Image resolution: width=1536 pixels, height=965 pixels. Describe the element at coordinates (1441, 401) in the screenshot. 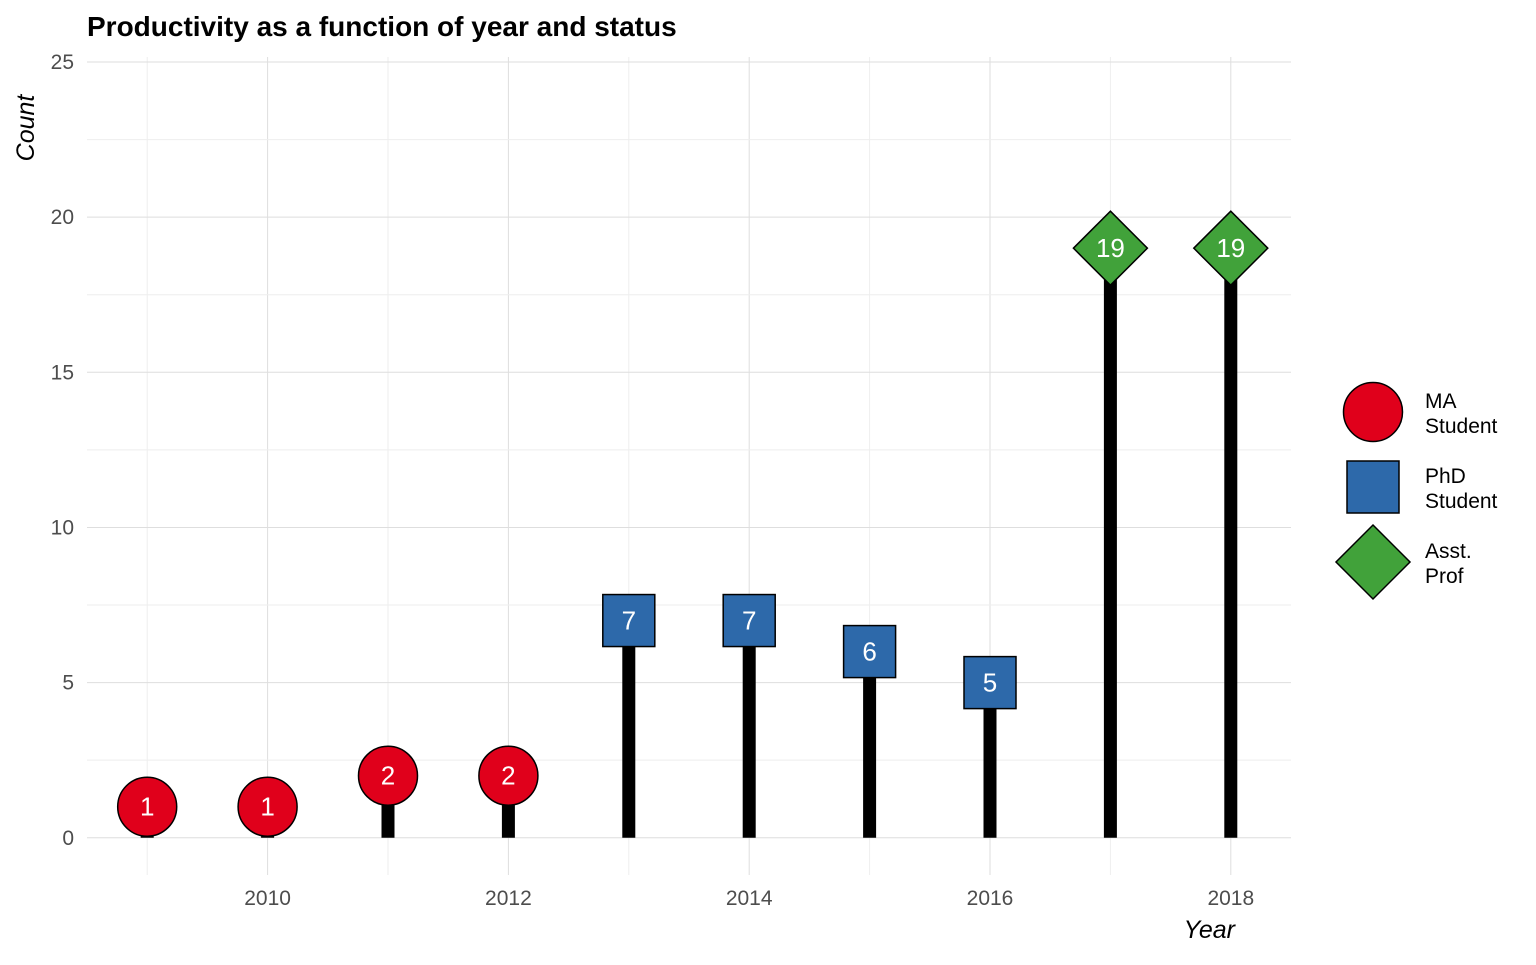

I see `legend-label: MA` at that location.